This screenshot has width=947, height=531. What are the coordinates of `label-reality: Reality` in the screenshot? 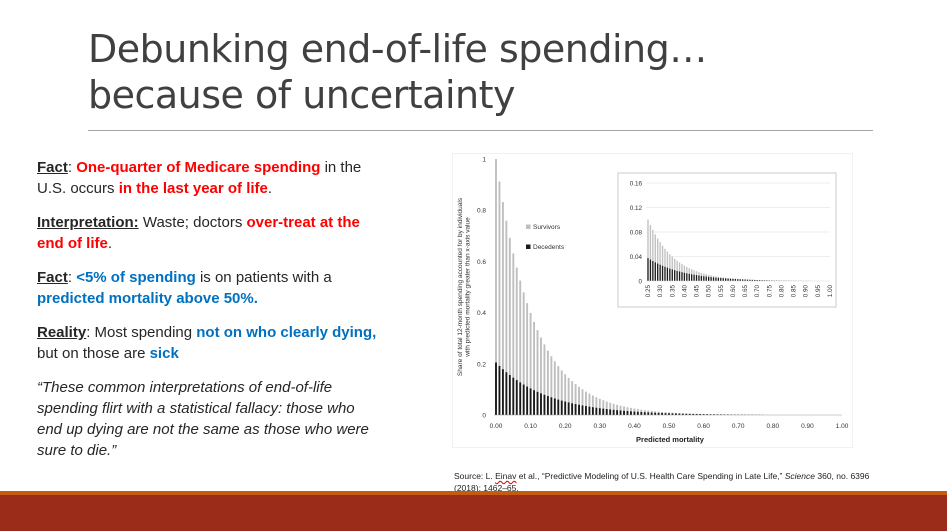 It's located at (62, 332).